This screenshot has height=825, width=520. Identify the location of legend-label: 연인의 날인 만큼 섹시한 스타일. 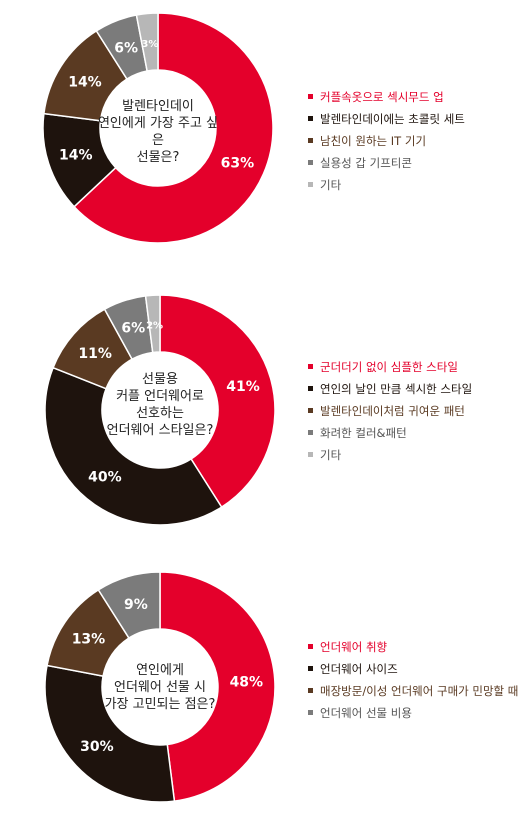
(396, 389).